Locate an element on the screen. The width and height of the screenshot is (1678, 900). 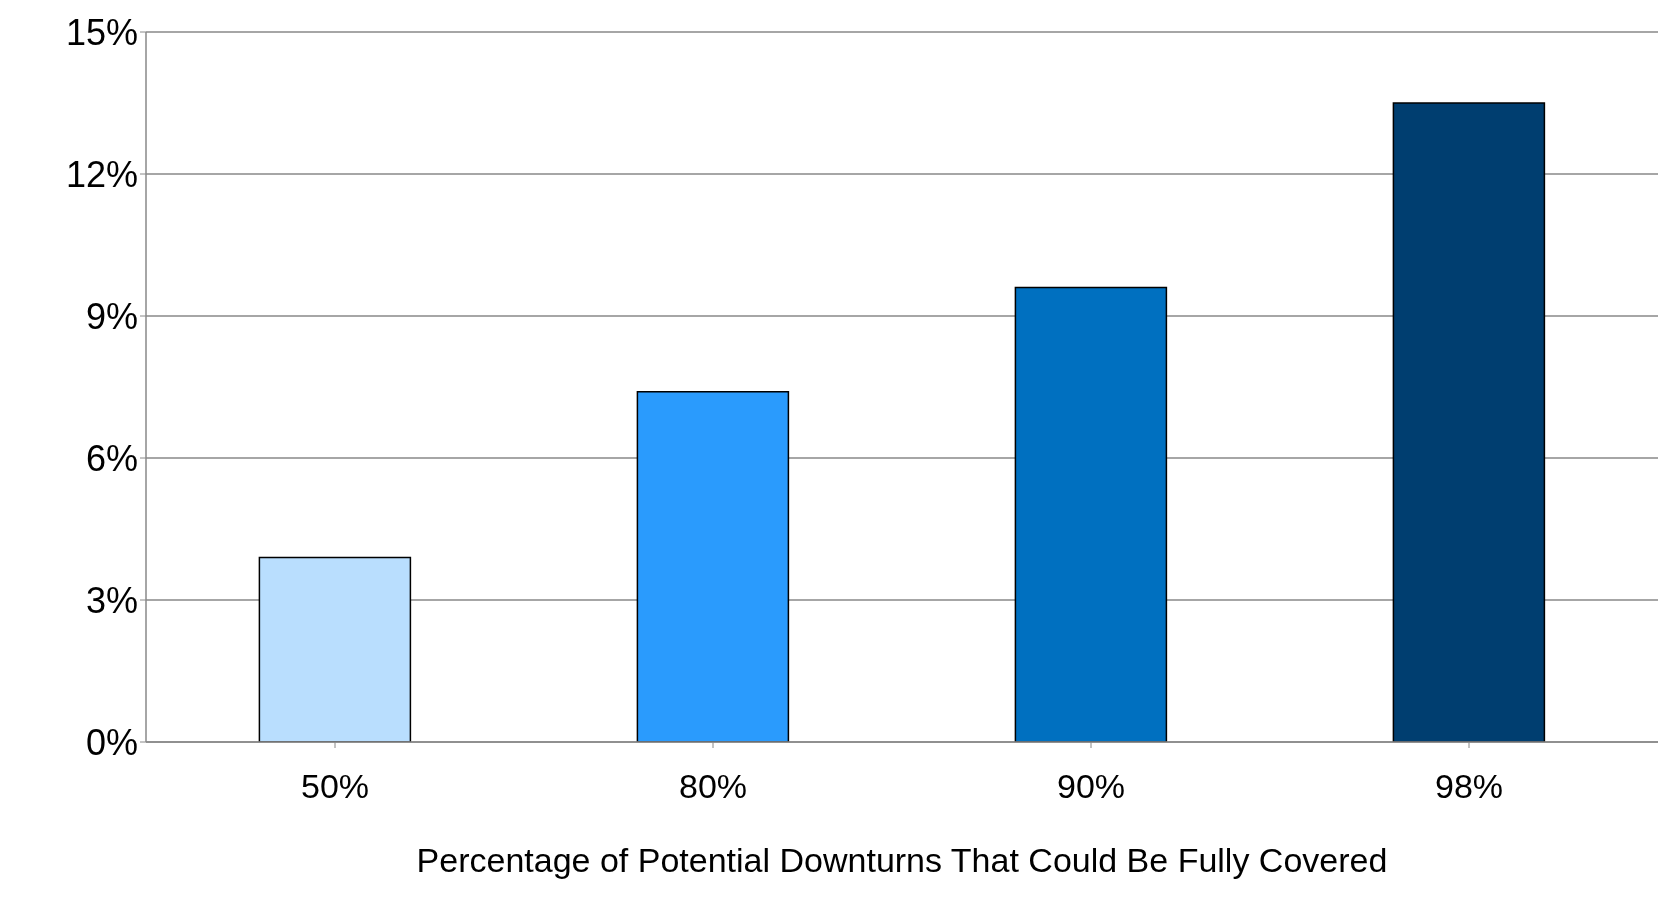
y-tick-label: 0% is located at coordinates (111, 742).